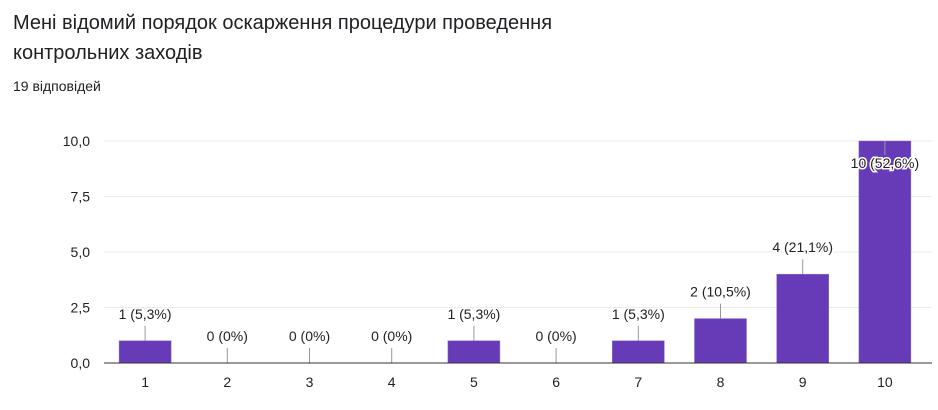 The image size is (938, 410). Describe the element at coordinates (474, 382) in the screenshot. I see `x-tick-label: 5` at that location.